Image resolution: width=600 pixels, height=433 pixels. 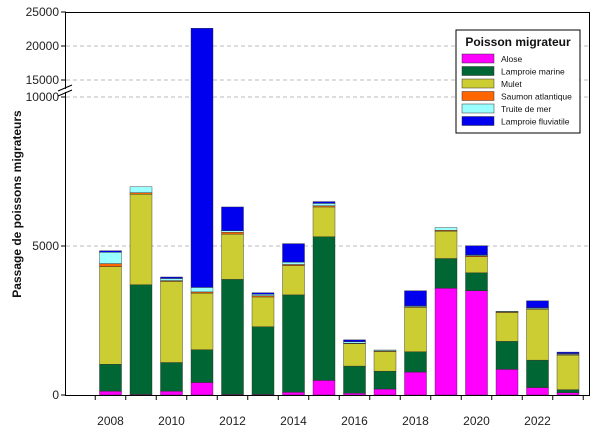 I want to click on x-tick-label: 2022, so click(x=537, y=421).